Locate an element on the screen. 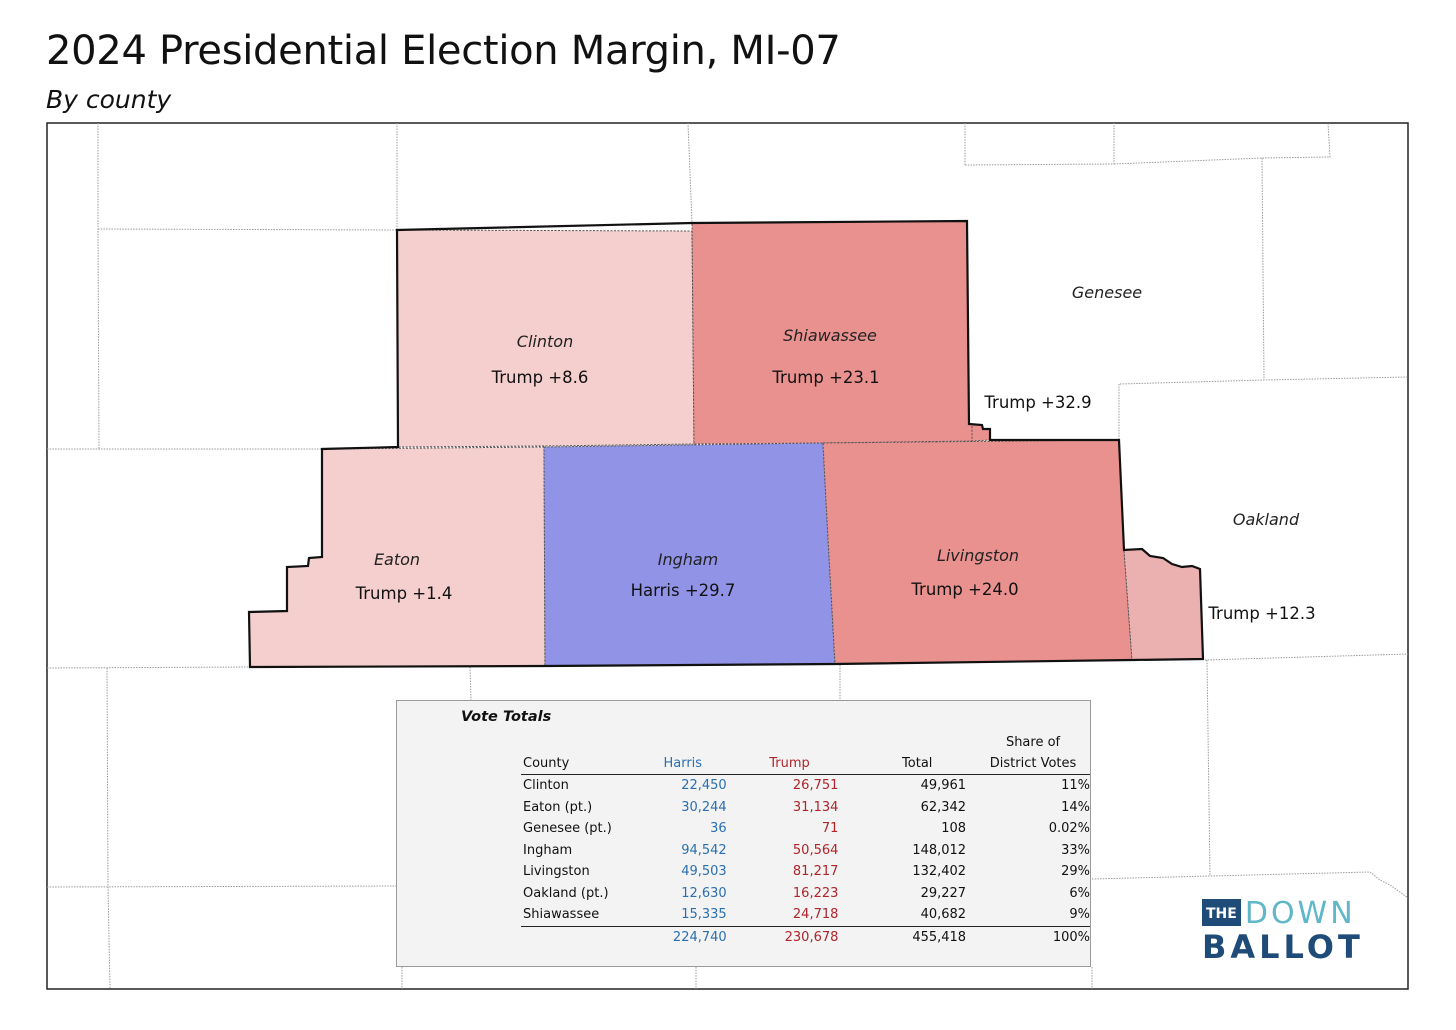 The height and width of the screenshot is (1030, 1456). cell-total: 49,961 is located at coordinates (943, 786).